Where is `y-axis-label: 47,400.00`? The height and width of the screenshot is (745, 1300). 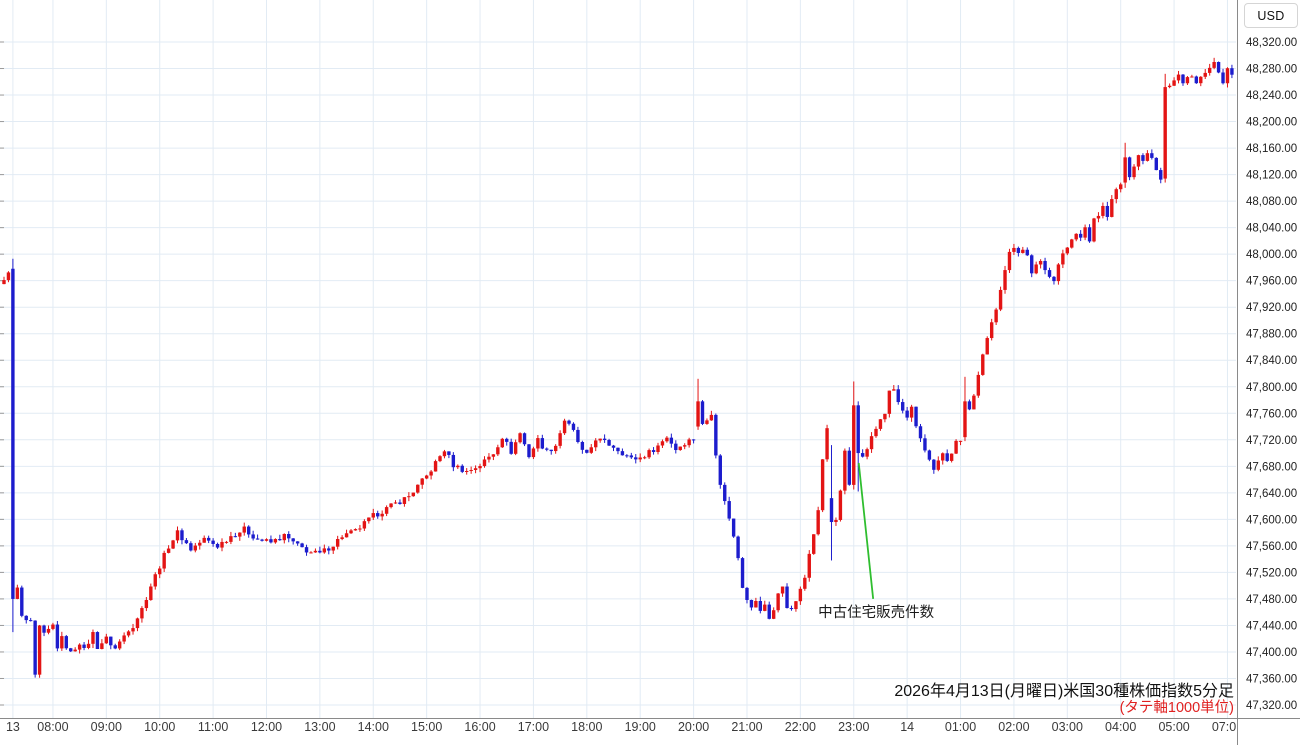 y-axis-label: 47,400.00 is located at coordinates (1271, 653).